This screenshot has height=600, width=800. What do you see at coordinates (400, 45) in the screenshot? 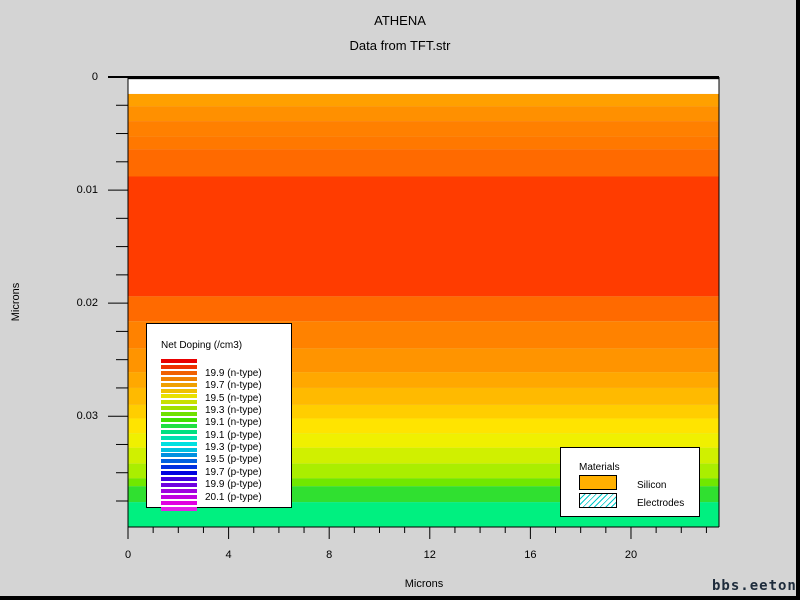
I see `plot-title: Data from TFT.str` at bounding box center [400, 45].